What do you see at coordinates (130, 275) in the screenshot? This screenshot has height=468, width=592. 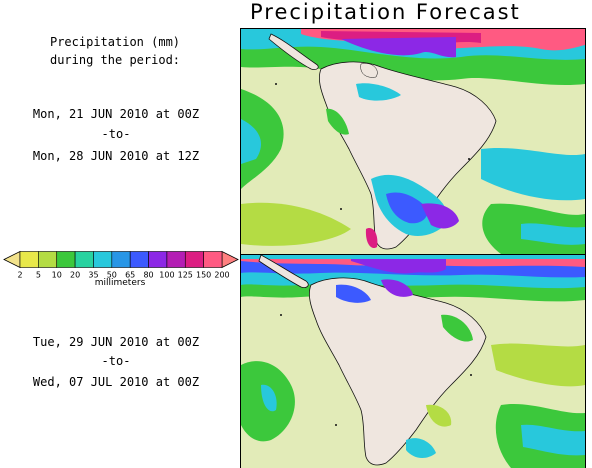 I see `legend-tick-label: 65` at bounding box center [130, 275].